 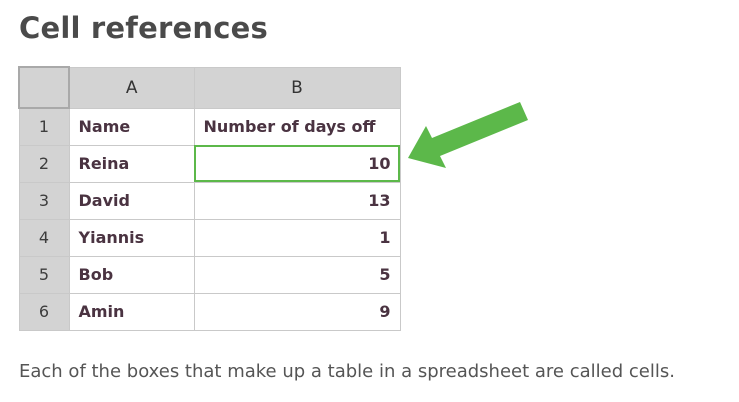 What do you see at coordinates (297, 274) in the screenshot?
I see `cell-b5: 5` at bounding box center [297, 274].